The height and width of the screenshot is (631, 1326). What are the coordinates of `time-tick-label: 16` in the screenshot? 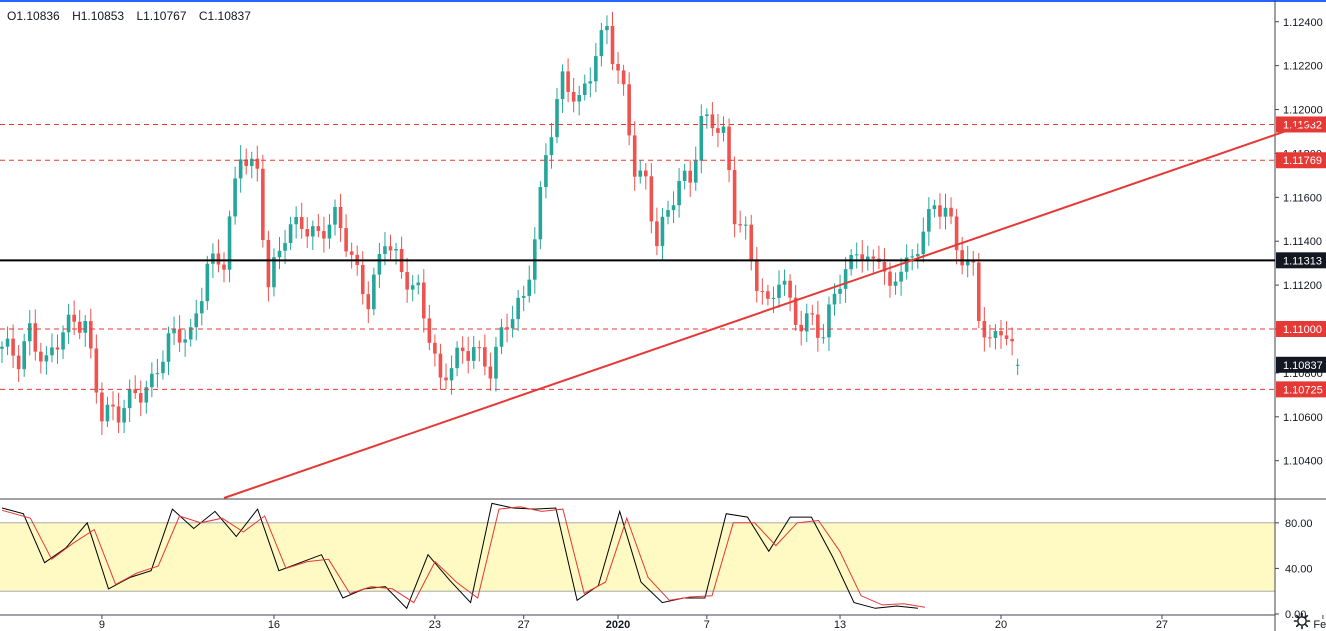 It's located at (274, 625).